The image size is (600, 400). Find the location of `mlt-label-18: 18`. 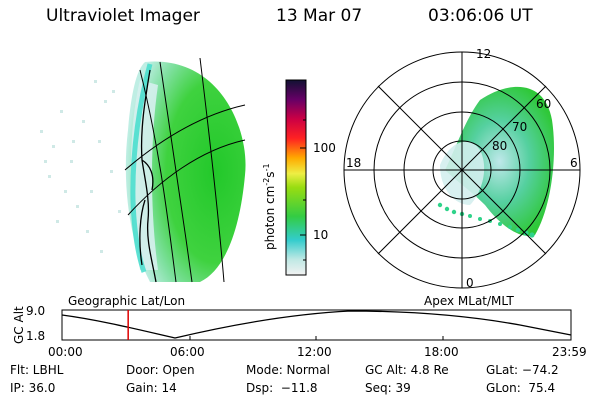

mlt-label-18: 18 is located at coordinates (354, 163).